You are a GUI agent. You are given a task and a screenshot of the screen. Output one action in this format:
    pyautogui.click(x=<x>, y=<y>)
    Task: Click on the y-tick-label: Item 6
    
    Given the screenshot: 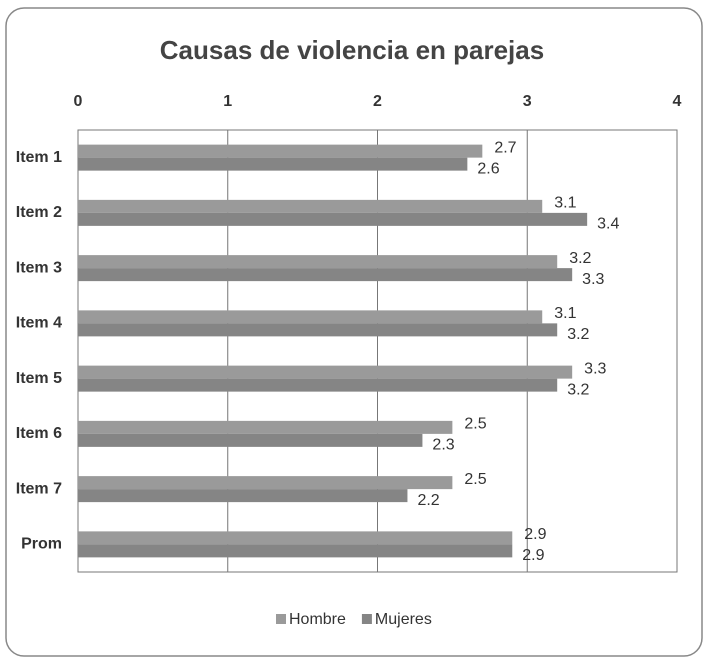 What is the action you would take?
    pyautogui.click(x=39, y=433)
    